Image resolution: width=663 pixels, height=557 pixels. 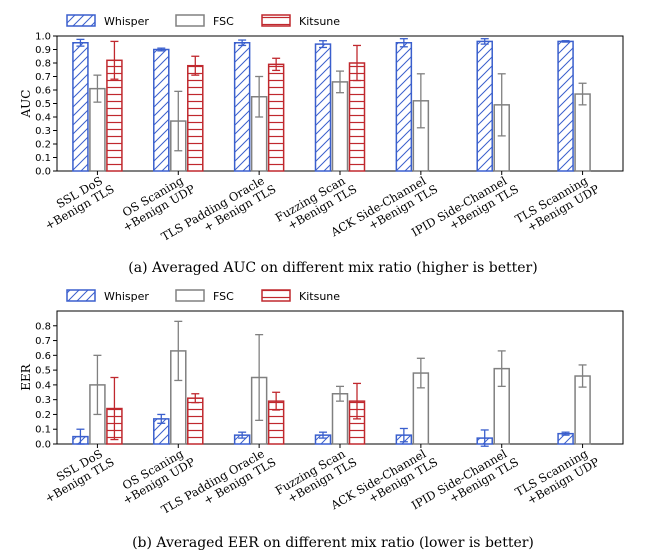 What do you see at coordinates (43, 37) in the screenshot?
I see `y-tick-label: 1.0` at bounding box center [43, 37].